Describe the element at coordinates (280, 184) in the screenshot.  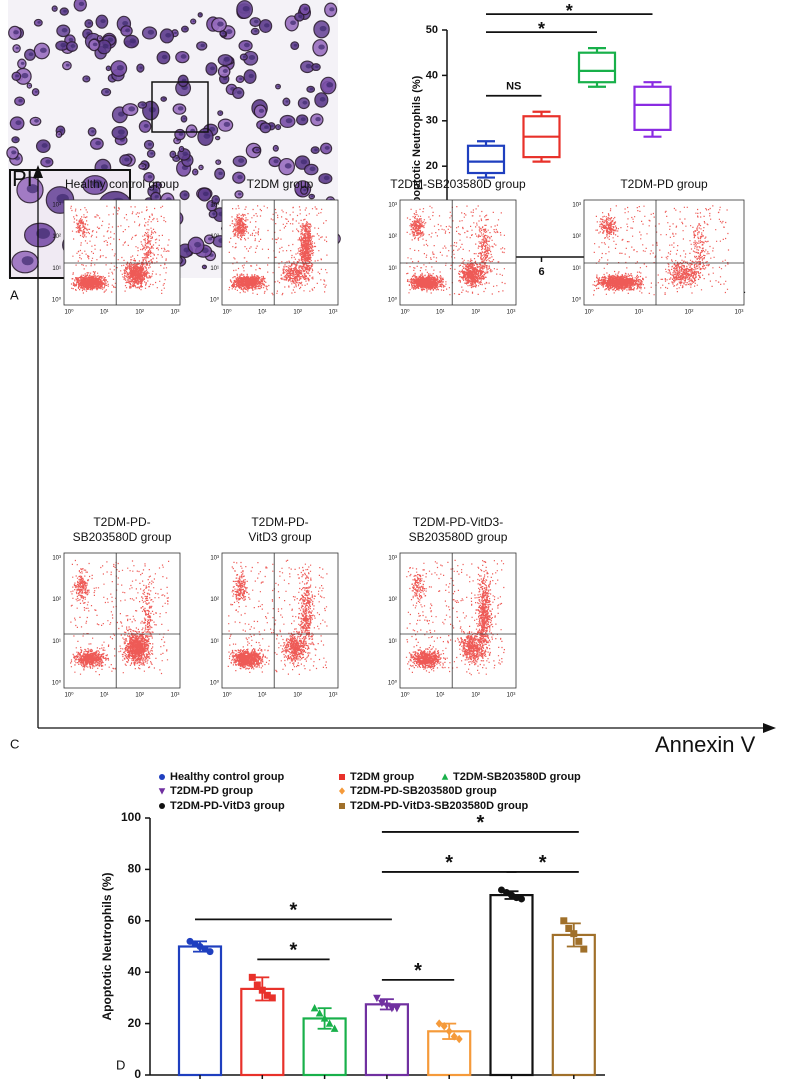
I see `plot-title: T2DM group` at that location.